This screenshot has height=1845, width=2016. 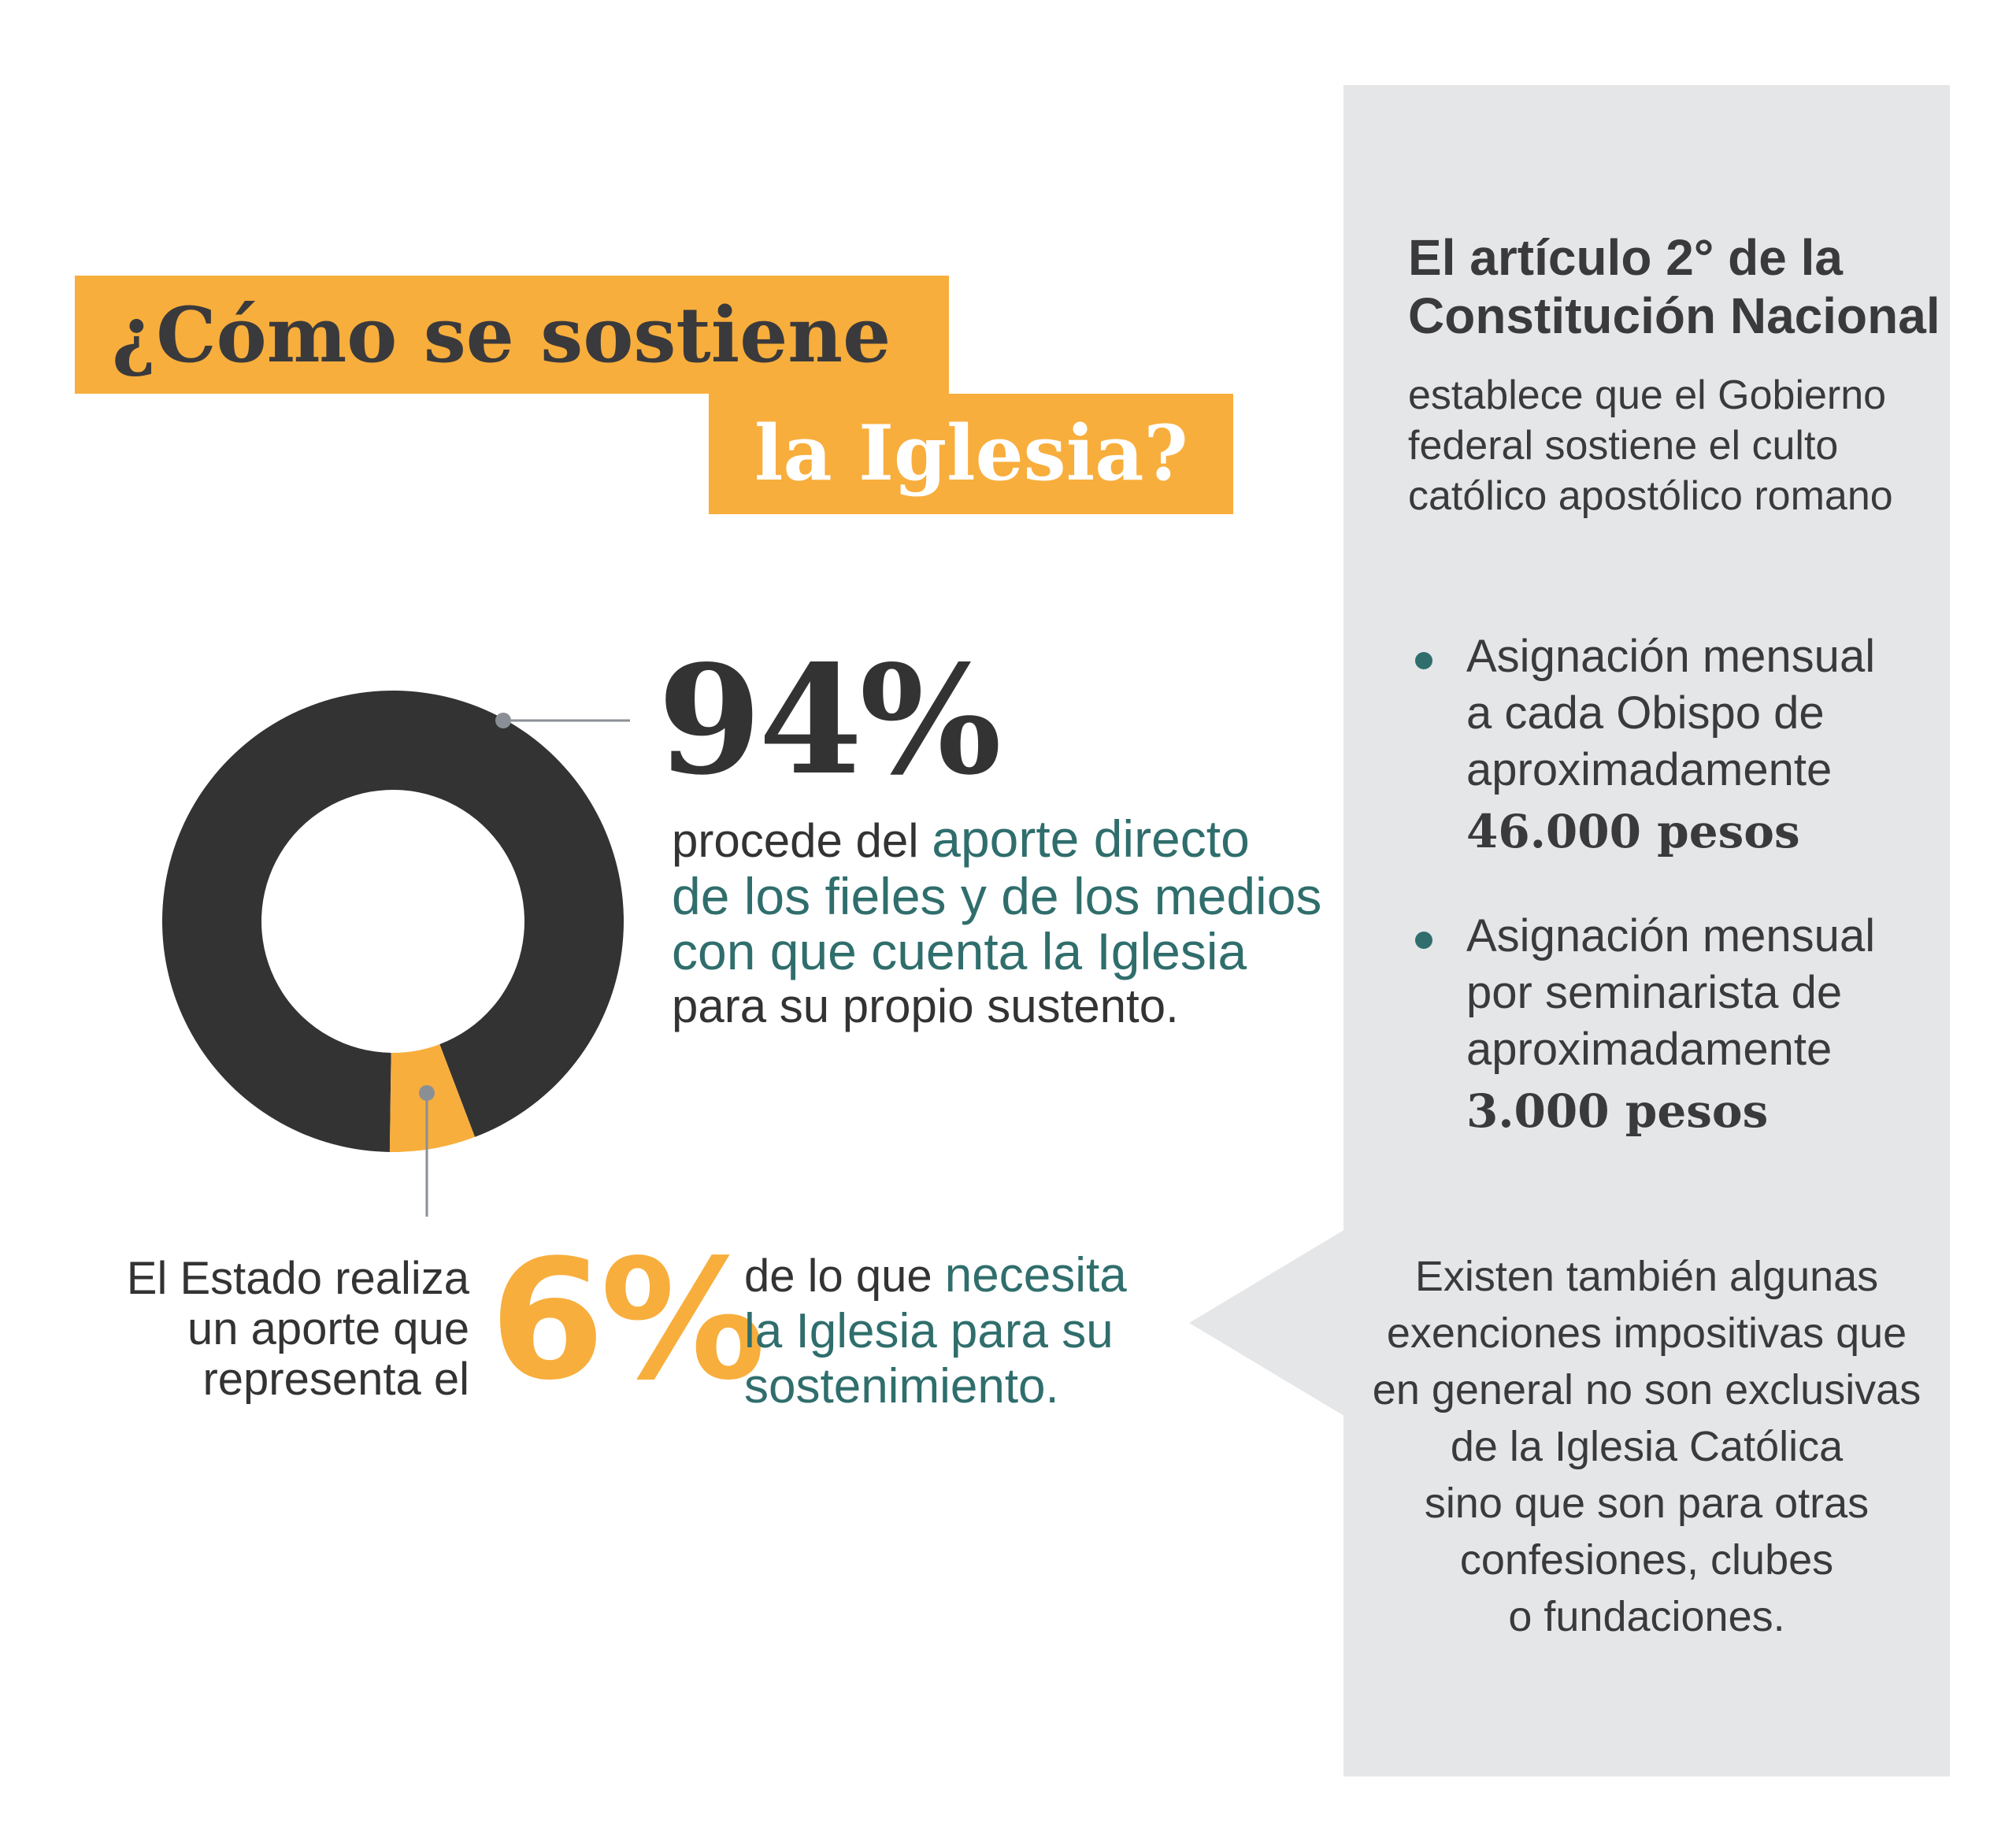 What do you see at coordinates (1646, 1617) in the screenshot?
I see `exemptions-line: o fundaciones.` at bounding box center [1646, 1617].